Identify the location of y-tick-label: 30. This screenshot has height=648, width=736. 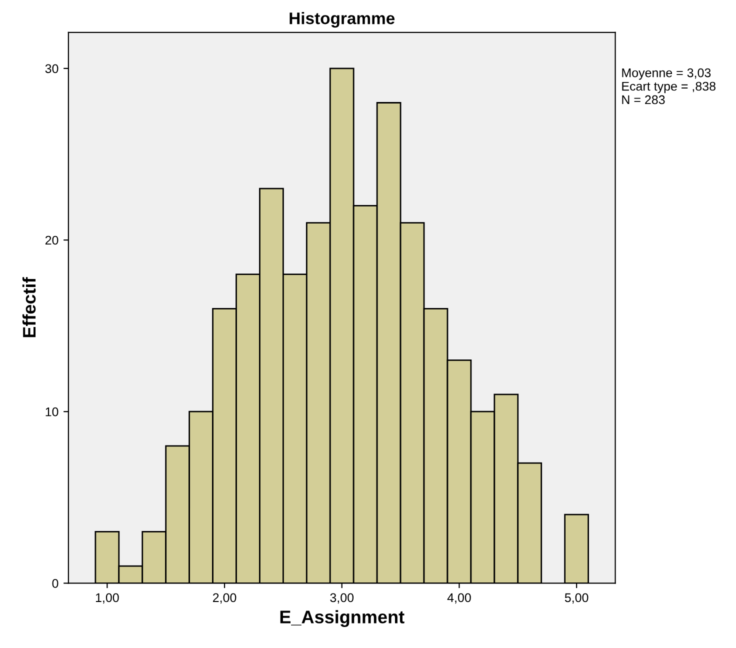
(51, 69).